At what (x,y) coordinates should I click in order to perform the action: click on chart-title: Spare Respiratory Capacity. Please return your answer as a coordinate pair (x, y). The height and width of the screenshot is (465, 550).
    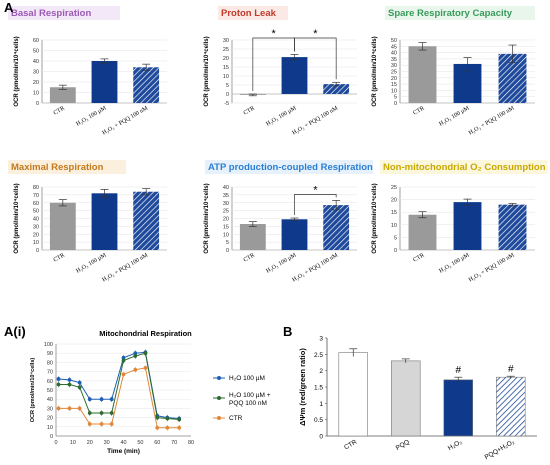
    Looking at the image, I should click on (450, 13).